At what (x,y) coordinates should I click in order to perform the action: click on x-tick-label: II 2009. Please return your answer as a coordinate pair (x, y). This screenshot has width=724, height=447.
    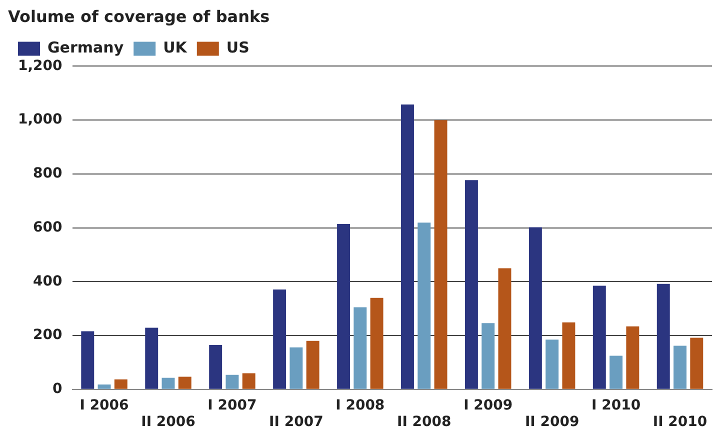
    Looking at the image, I should click on (552, 422).